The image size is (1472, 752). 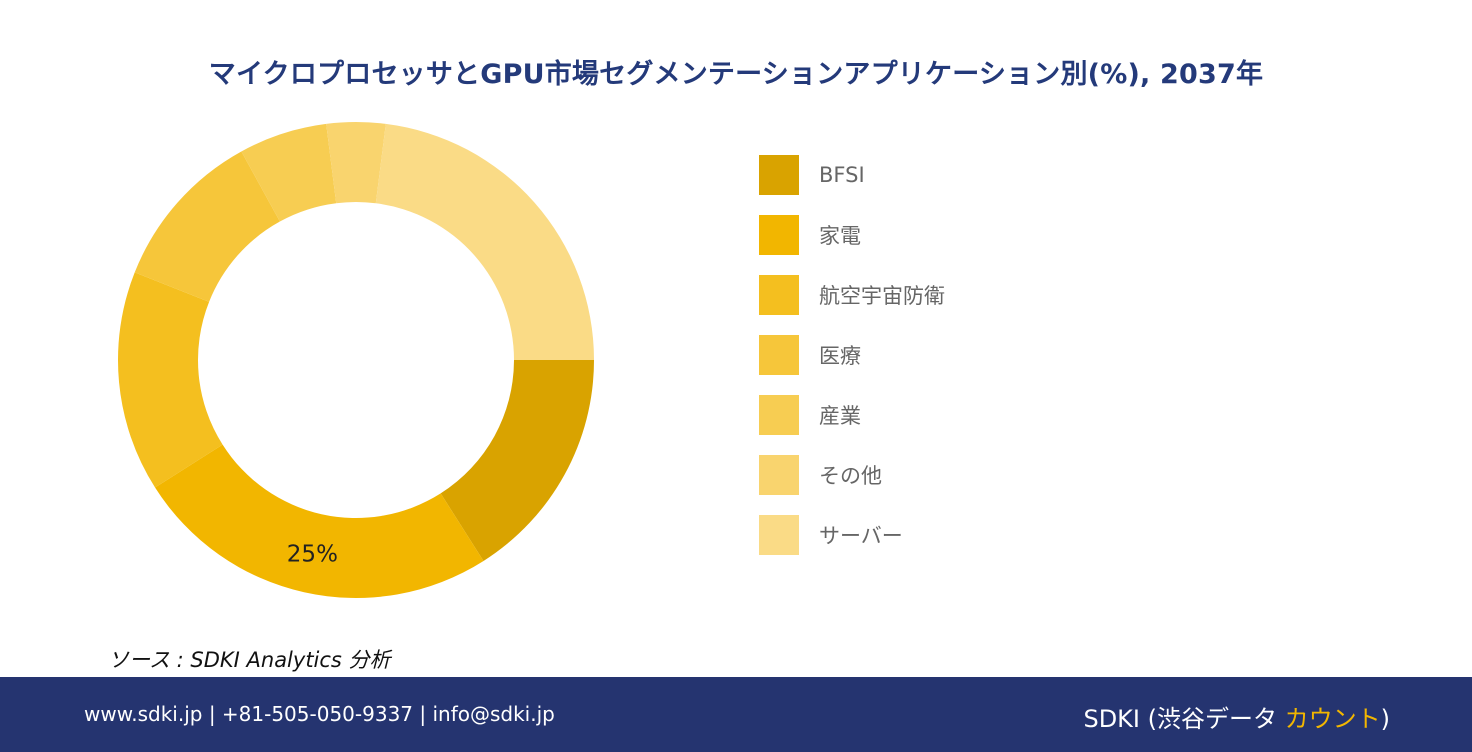 What do you see at coordinates (840, 356) in the screenshot?
I see `legend-label-healthcare: 医療` at bounding box center [840, 356].